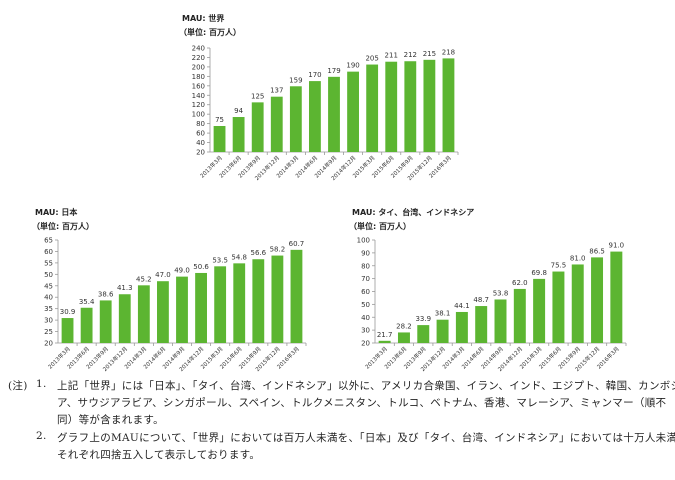 Image resolution: width=675 pixels, height=480 pixels. What do you see at coordinates (314, 75) in the screenshot?
I see `data-label: 170` at bounding box center [314, 75].